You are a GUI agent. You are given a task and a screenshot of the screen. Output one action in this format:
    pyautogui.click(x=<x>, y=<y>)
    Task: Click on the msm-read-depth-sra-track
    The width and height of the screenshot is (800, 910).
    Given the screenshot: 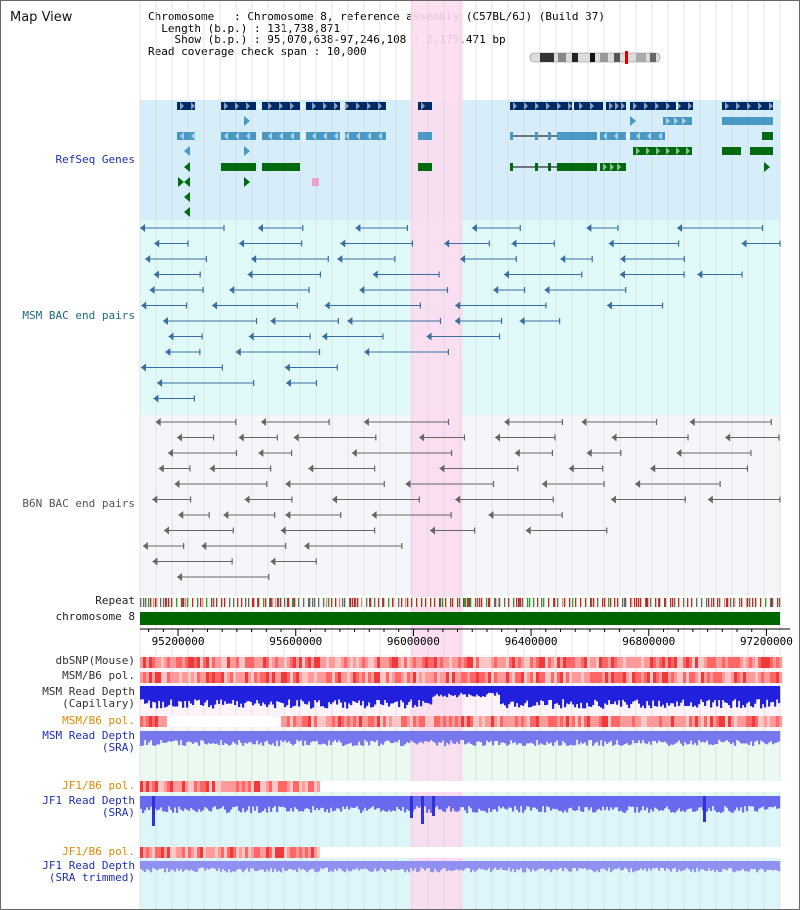 What is the action you would take?
    pyautogui.click(x=460, y=739)
    